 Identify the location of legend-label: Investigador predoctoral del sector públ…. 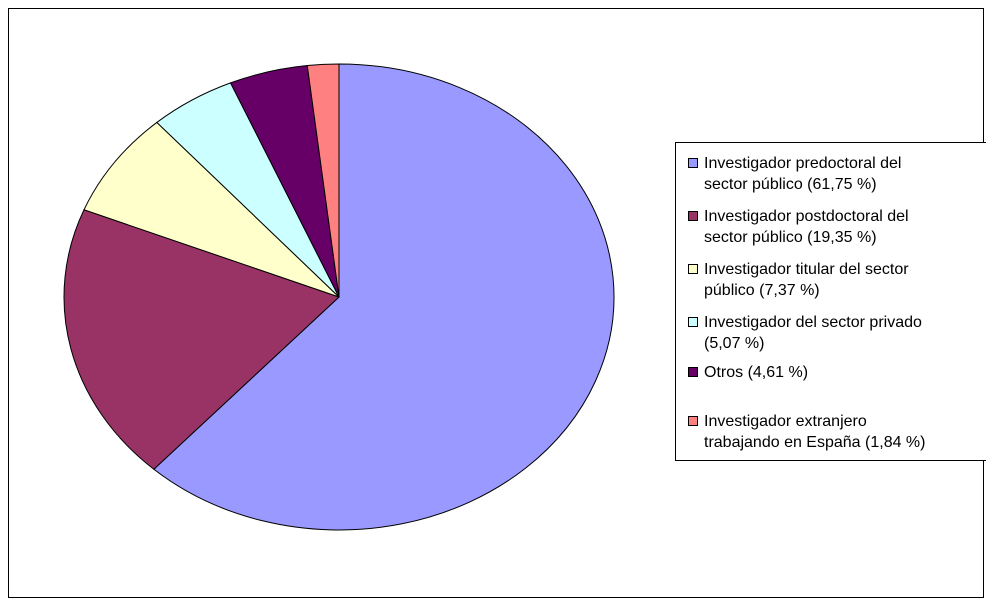
(803, 174).